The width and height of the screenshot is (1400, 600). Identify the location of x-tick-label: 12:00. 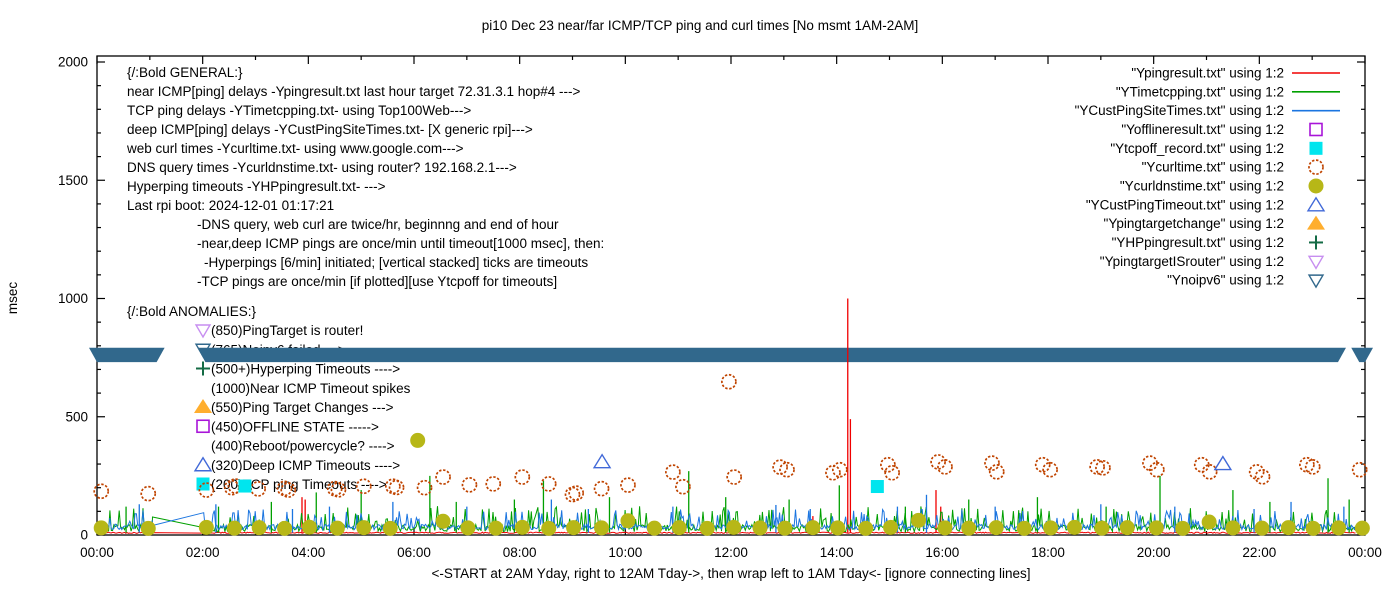
(731, 552).